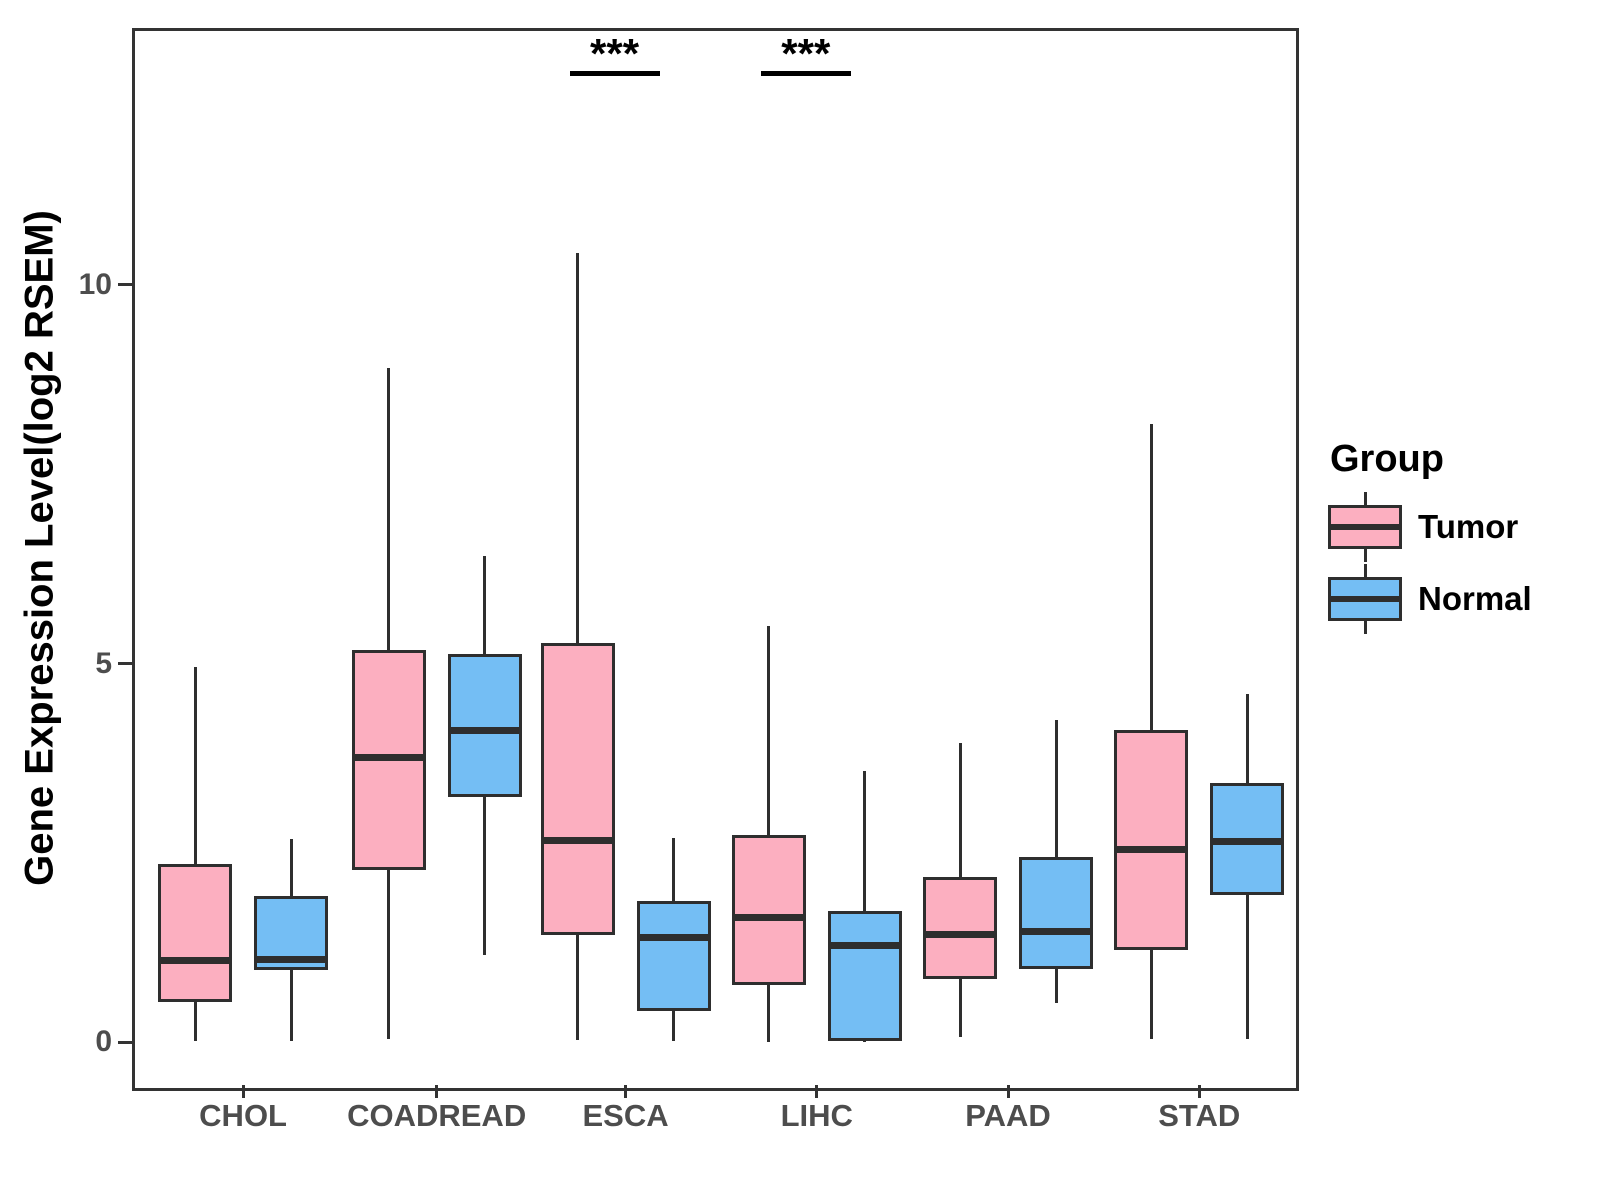  What do you see at coordinates (1247, 966) in the screenshot?
I see `whisker-lower-normal-stad` at bounding box center [1247, 966].